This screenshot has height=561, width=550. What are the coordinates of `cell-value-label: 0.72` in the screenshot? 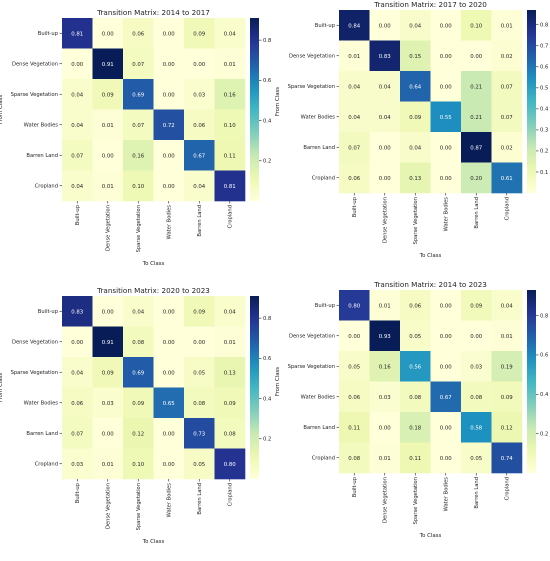 It's located at (169, 126).